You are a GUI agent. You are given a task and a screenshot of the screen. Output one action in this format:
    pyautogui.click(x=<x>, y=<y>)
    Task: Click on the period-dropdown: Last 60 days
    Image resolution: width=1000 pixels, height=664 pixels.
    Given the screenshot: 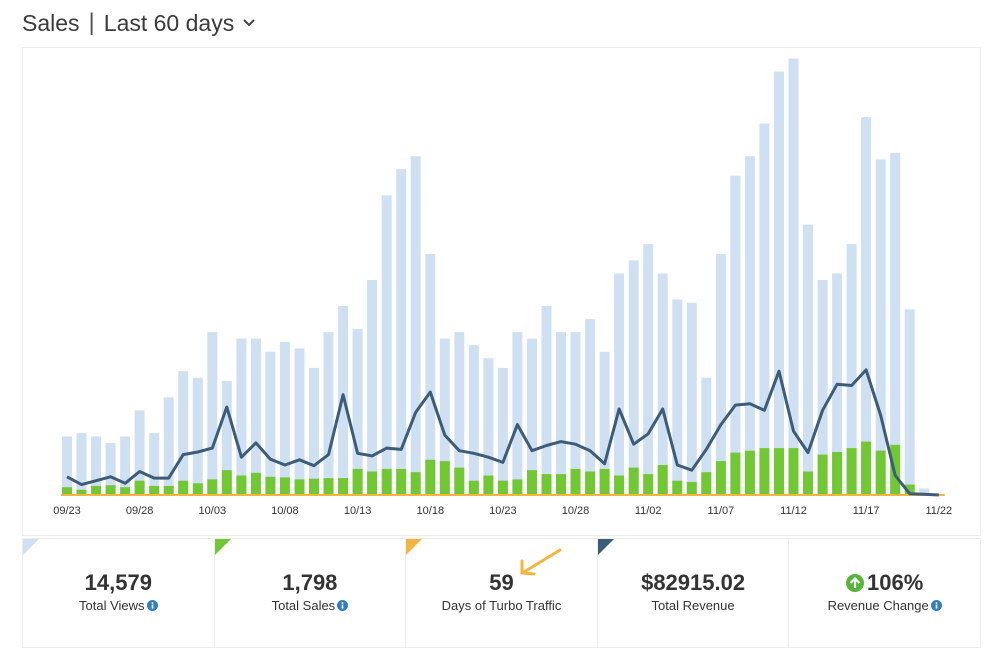 What is the action you would take?
    pyautogui.click(x=180, y=23)
    